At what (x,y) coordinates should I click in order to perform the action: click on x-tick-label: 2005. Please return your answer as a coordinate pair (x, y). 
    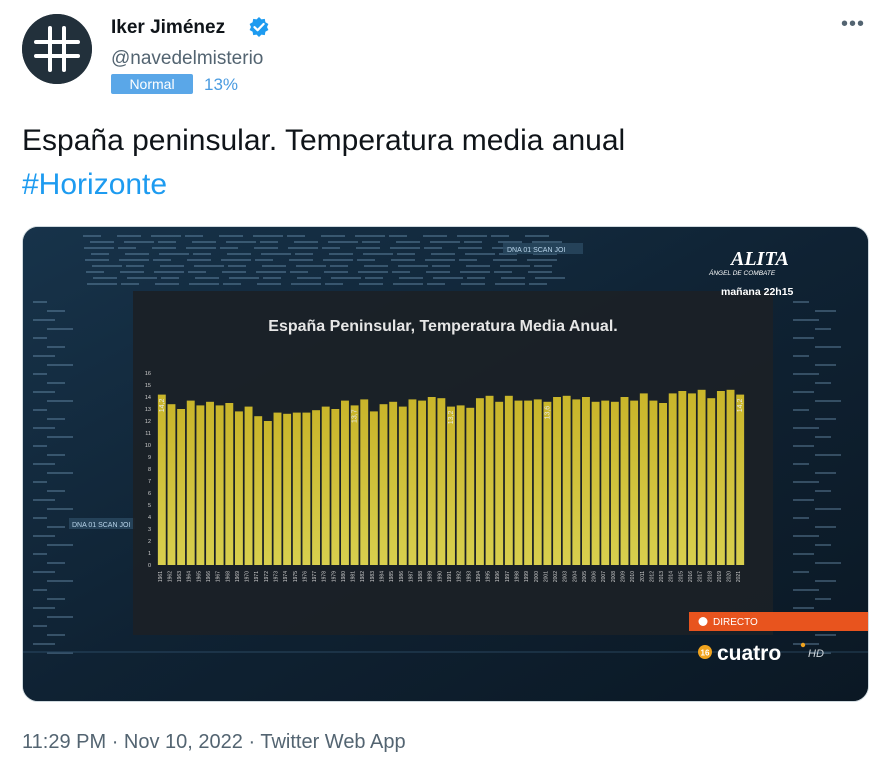
    Looking at the image, I should click on (585, 576).